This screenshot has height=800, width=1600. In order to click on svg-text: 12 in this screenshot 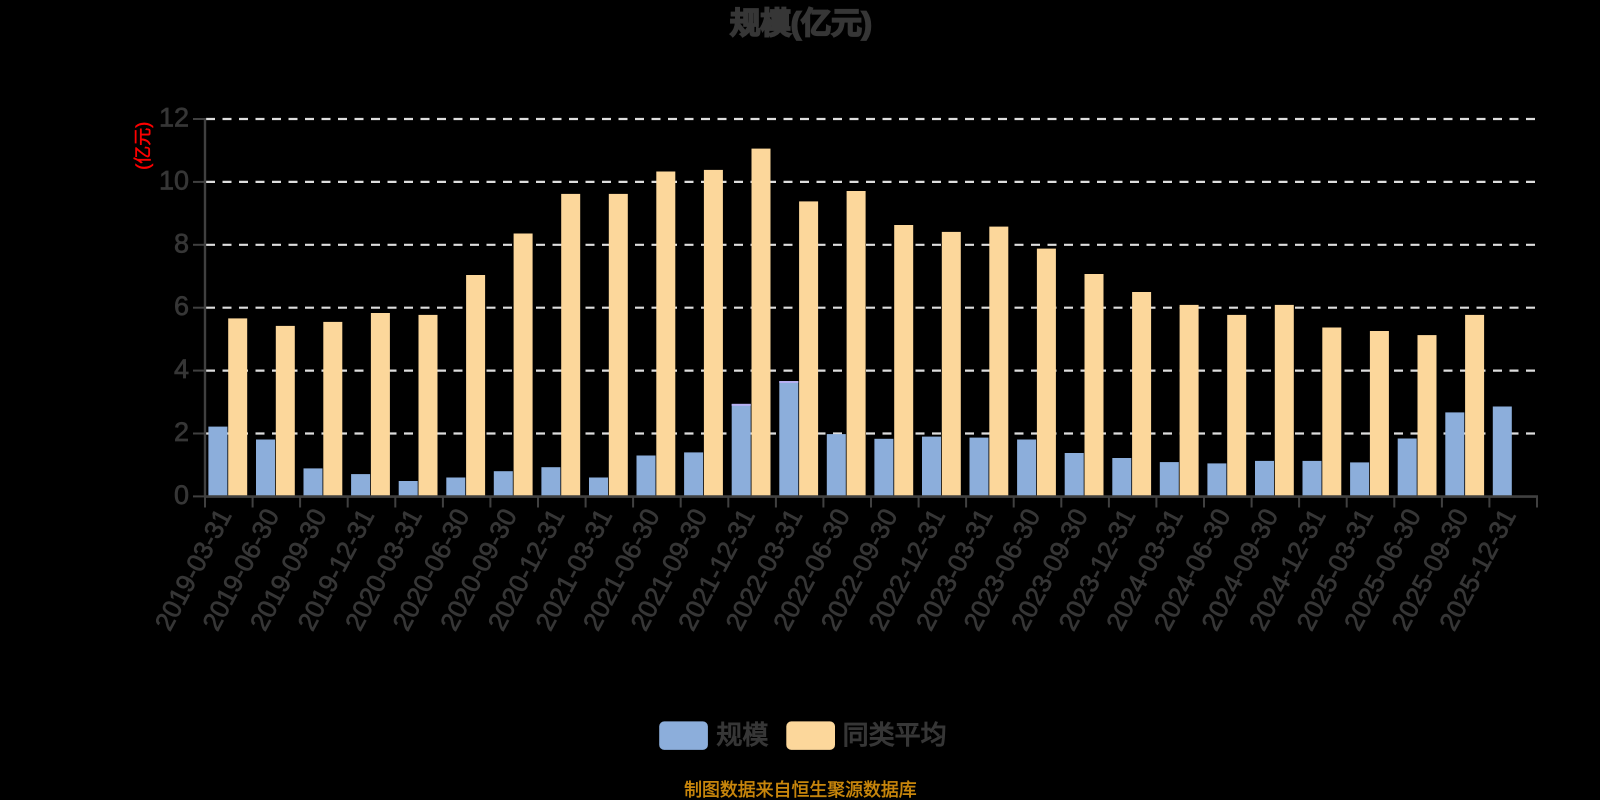, I will do `click(174, 118)`.